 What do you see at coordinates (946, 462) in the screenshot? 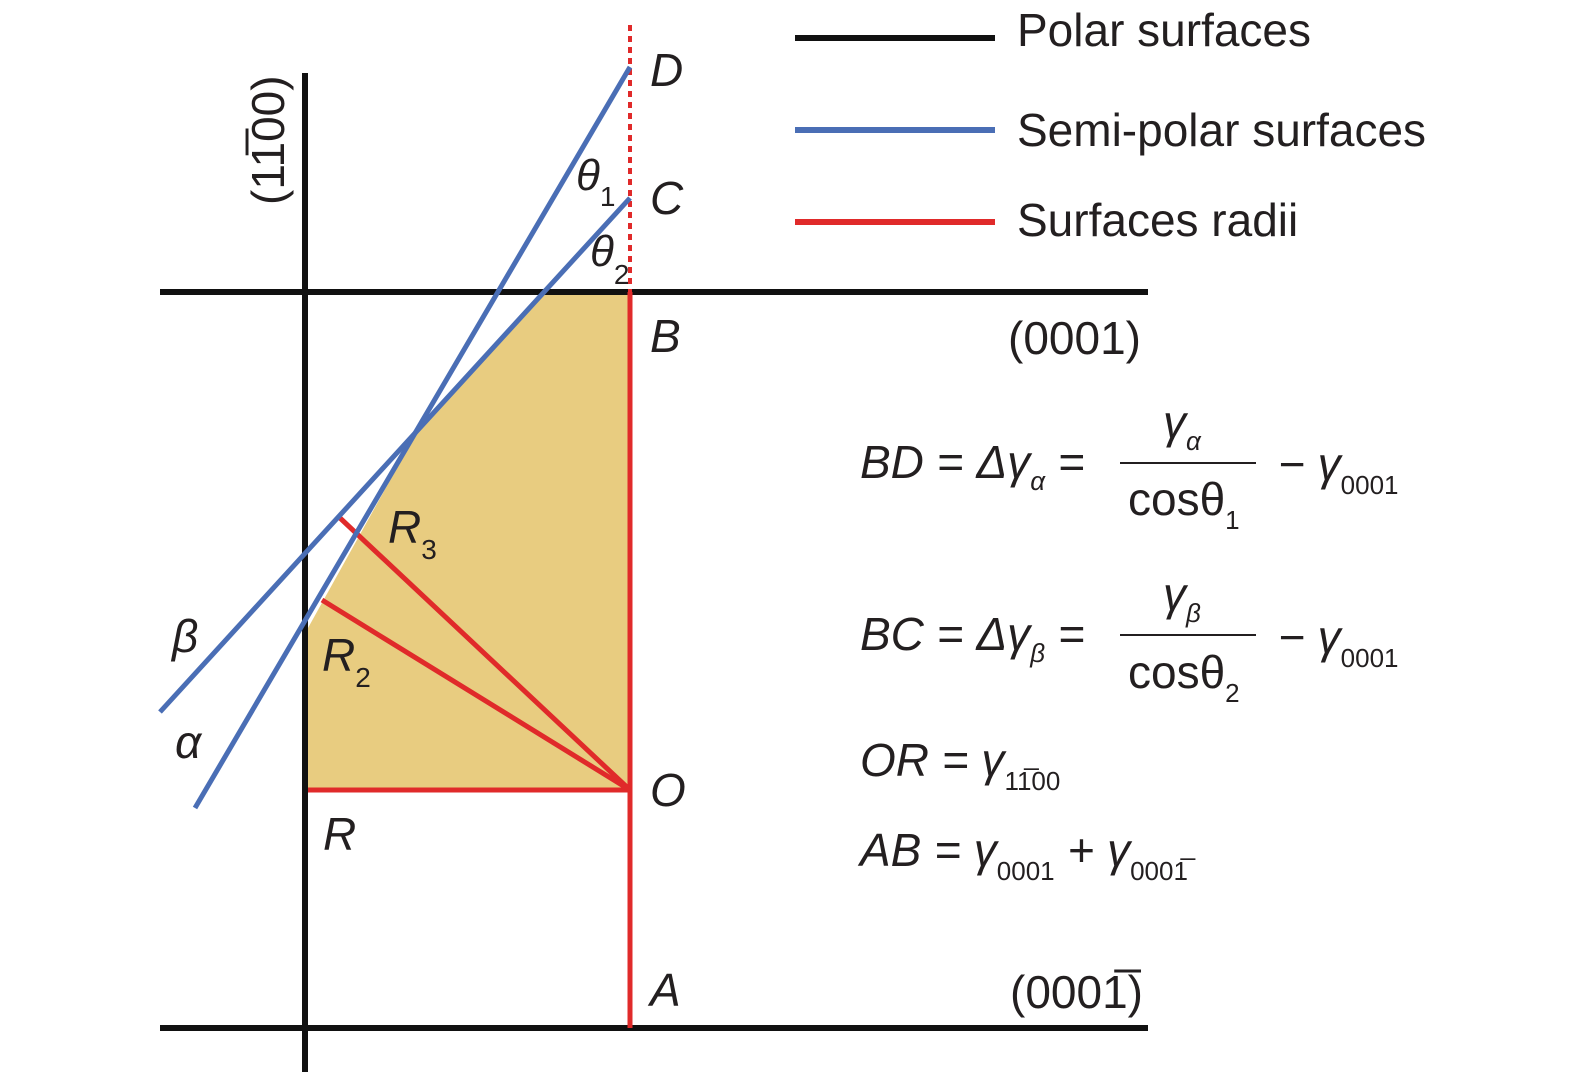
I see `equation-bd-lhs-main: BD = Δγ` at bounding box center [946, 462].